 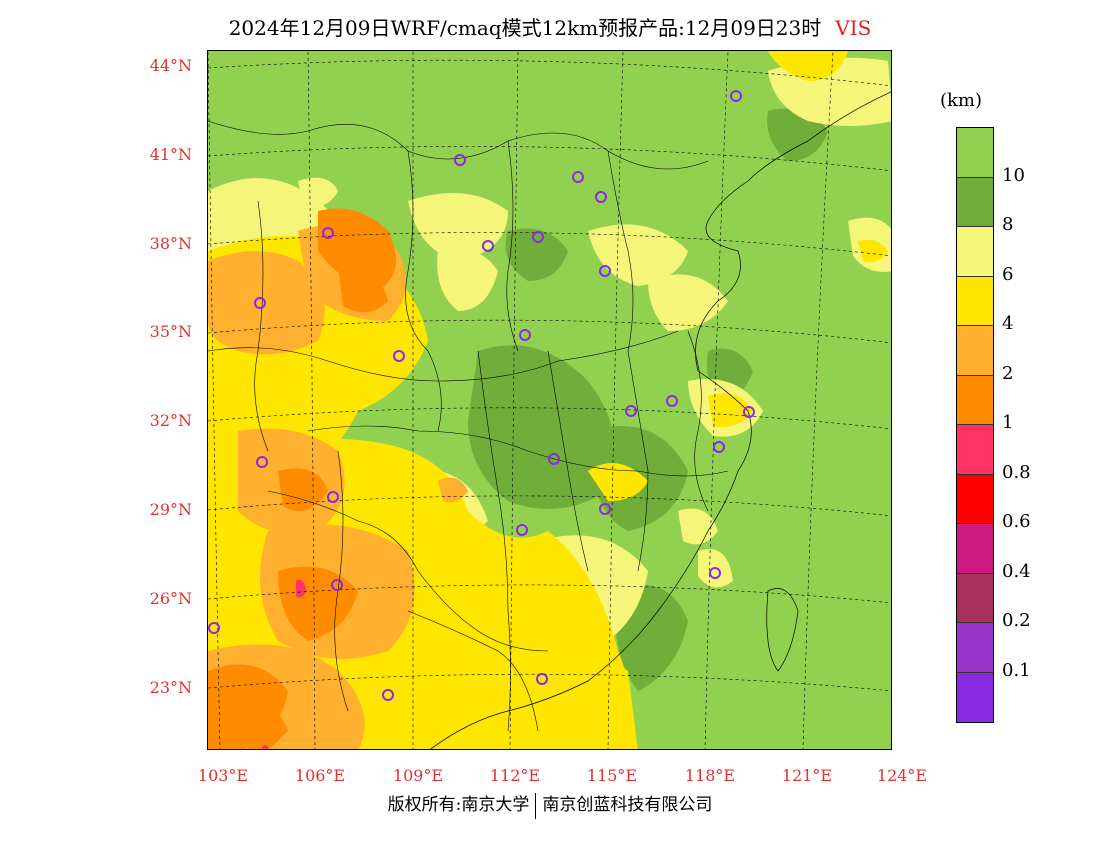 What do you see at coordinates (1016, 670) in the screenshot?
I see `colorbar-label: 0.1` at bounding box center [1016, 670].